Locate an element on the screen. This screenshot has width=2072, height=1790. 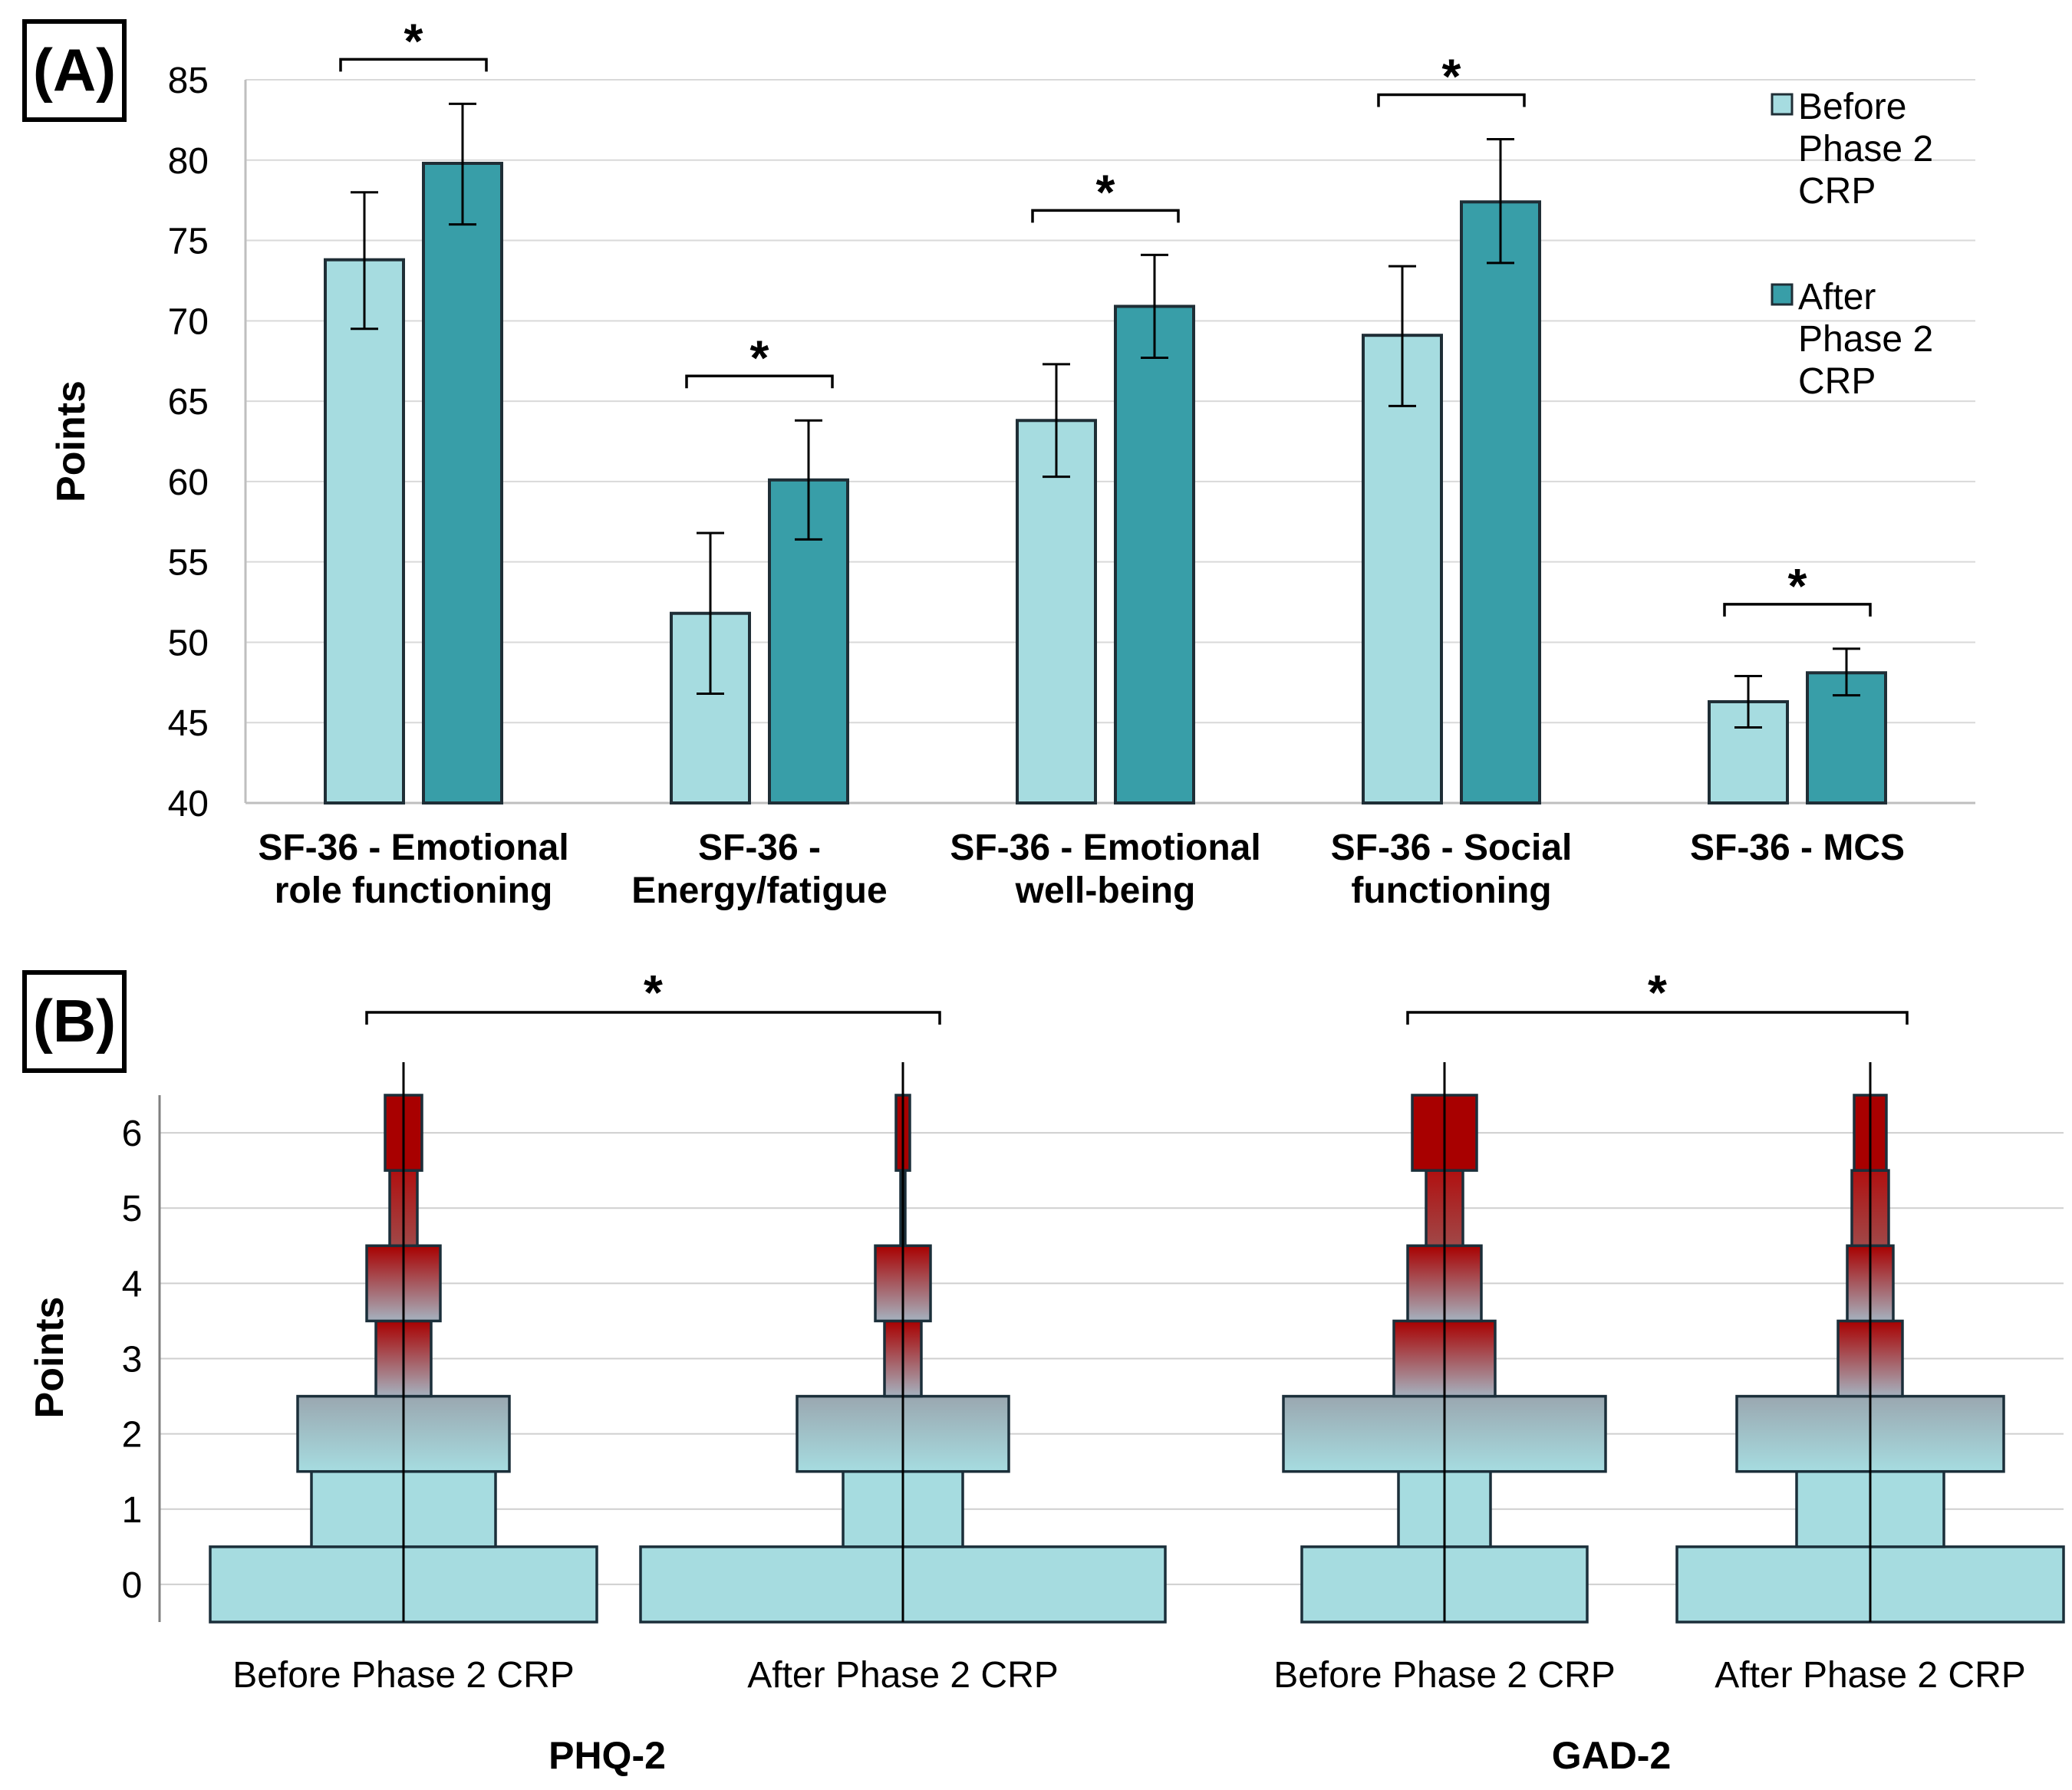
category-label: SF-36 - Social is located at coordinates (1452, 848).